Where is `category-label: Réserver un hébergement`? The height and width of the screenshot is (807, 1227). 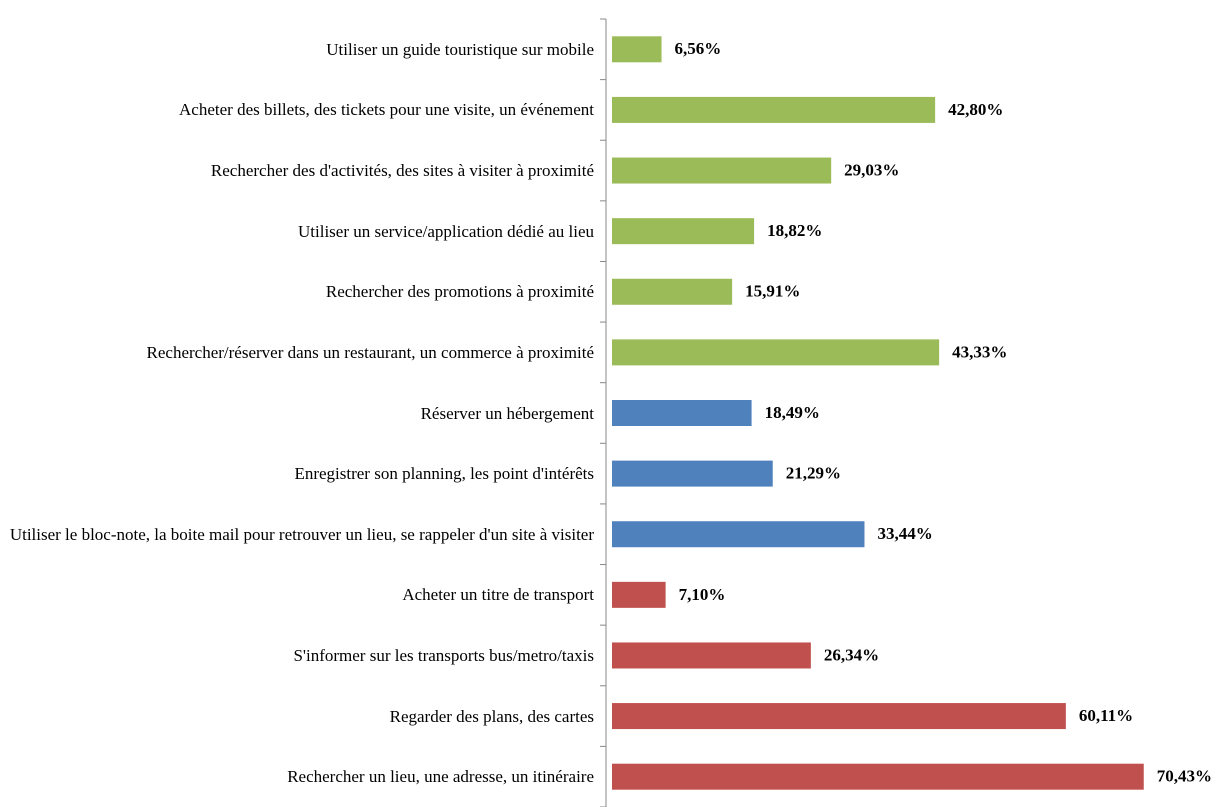
category-label: Réserver un hébergement is located at coordinates (507, 413).